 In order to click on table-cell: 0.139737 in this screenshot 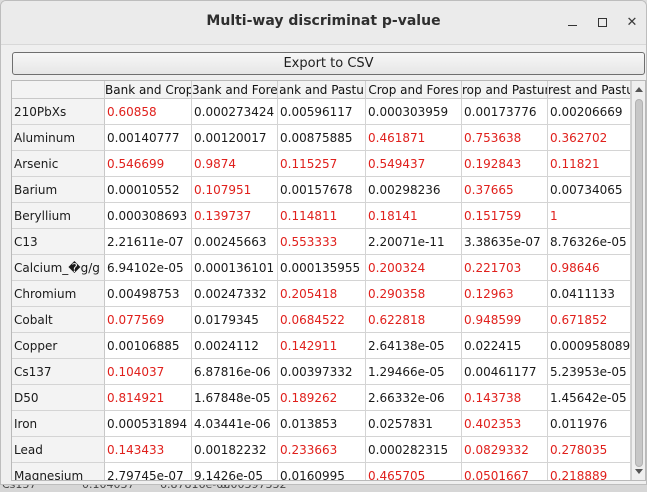, I will do `click(235, 216)`.